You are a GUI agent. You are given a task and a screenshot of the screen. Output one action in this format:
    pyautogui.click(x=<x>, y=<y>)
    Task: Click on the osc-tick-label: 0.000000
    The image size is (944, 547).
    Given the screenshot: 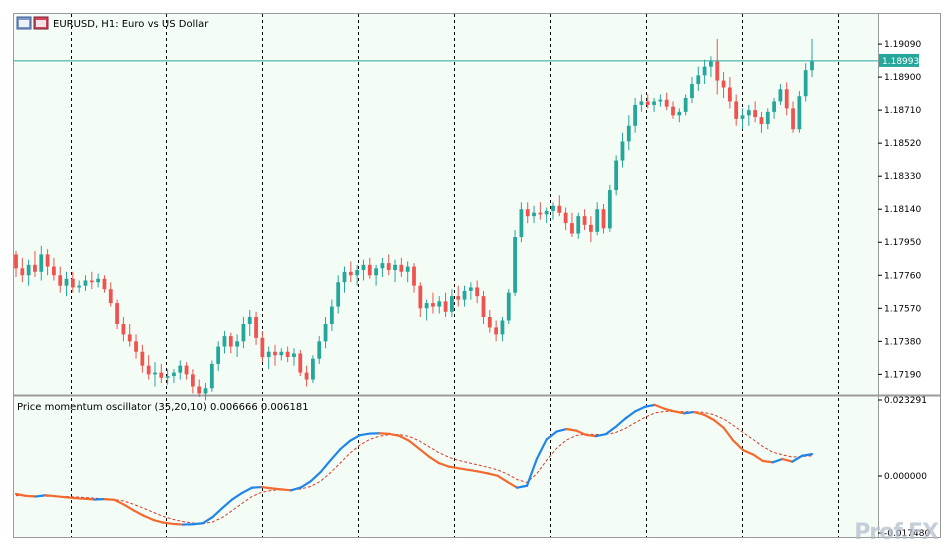 What is the action you would take?
    pyautogui.click(x=905, y=477)
    